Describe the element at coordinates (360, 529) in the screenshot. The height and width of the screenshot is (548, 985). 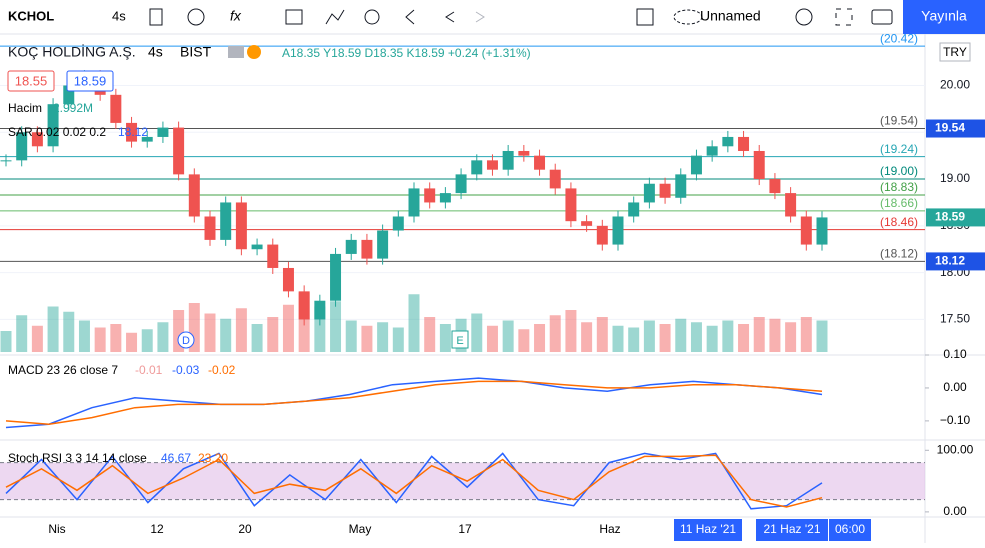
I see `x-tick-label: May` at that location.